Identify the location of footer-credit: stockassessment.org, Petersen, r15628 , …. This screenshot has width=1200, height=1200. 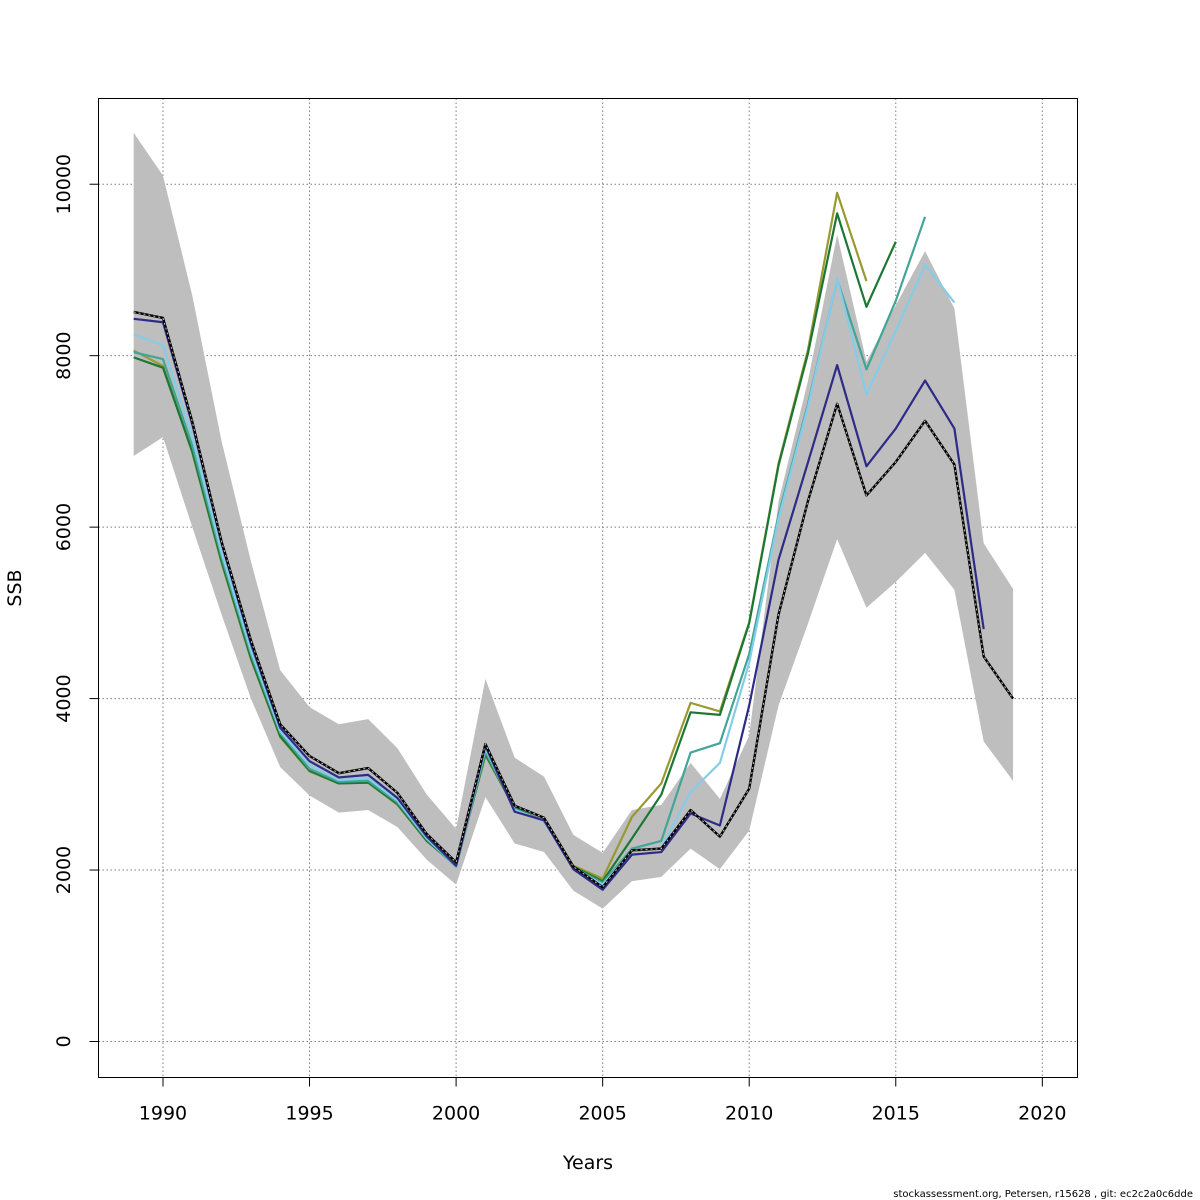
(1043, 1194).